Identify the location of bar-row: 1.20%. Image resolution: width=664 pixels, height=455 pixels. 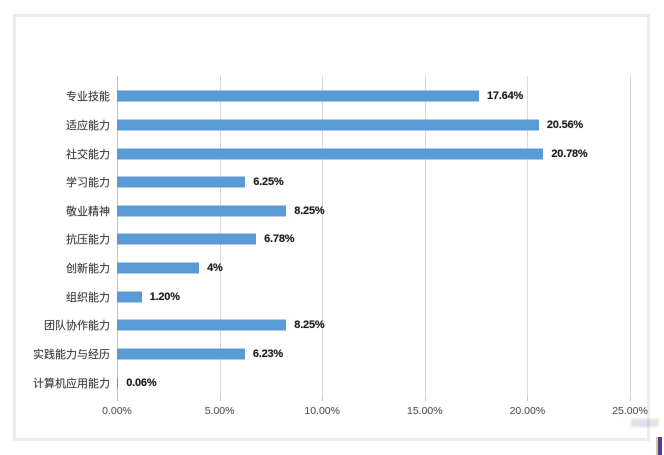
(373, 296).